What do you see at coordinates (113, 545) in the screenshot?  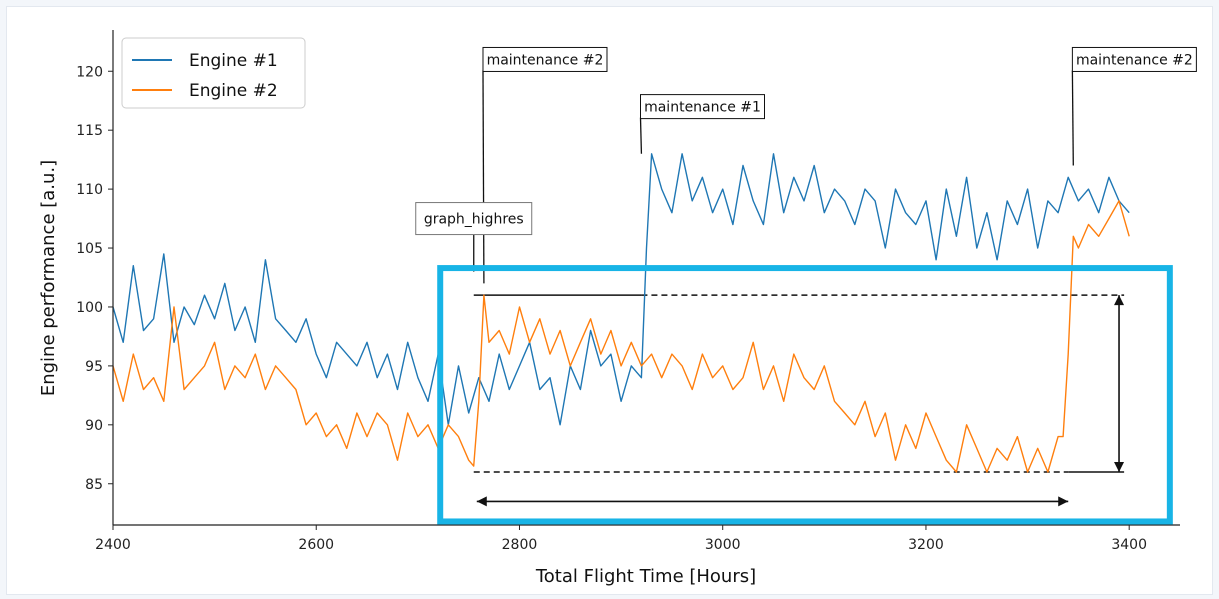 I see `x-tick-label: 2400` at bounding box center [113, 545].